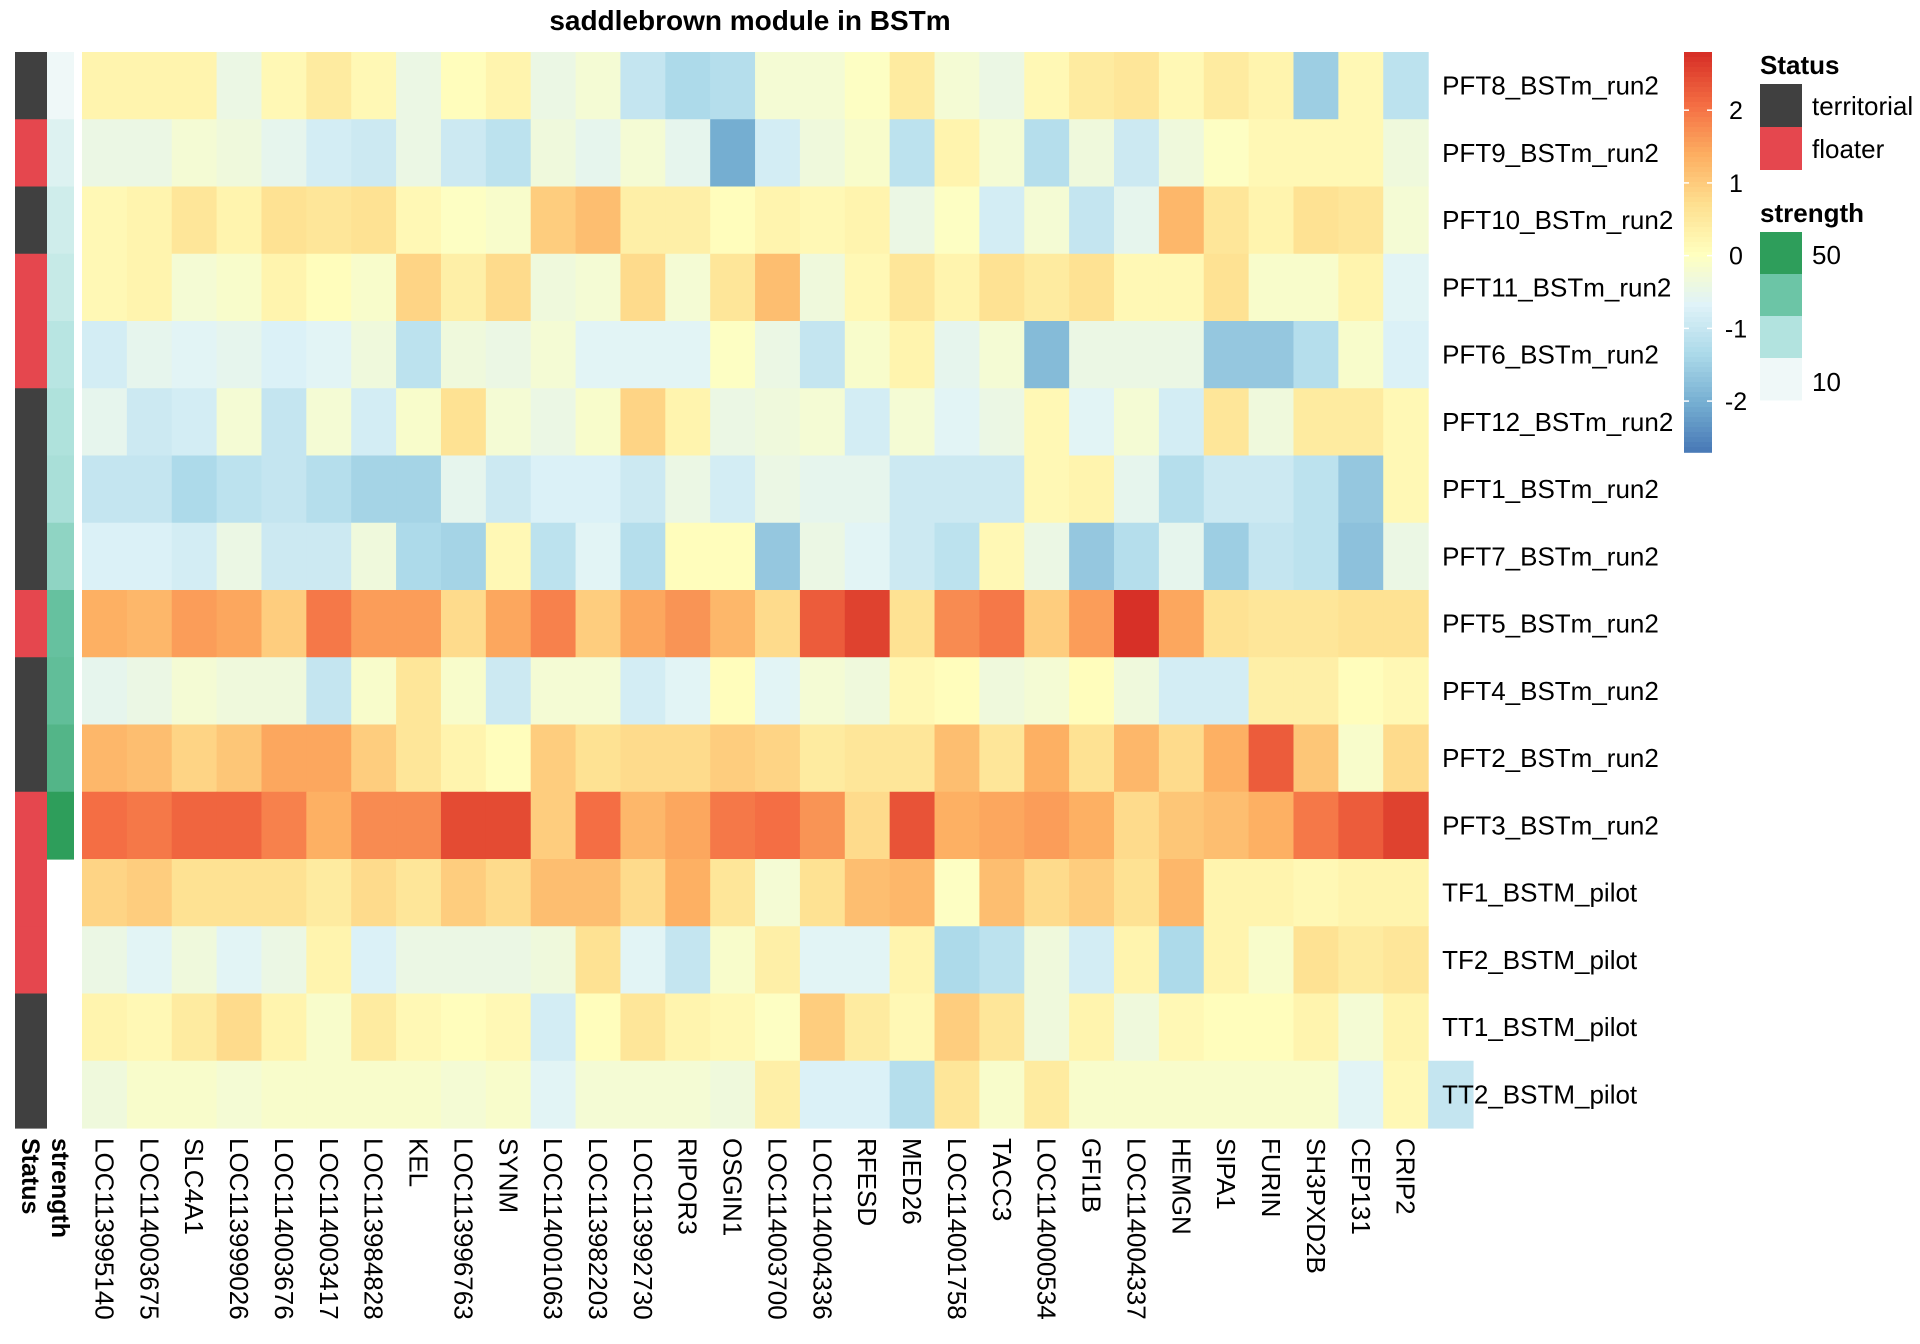 The width and height of the screenshot is (1920, 1344). I want to click on colorbar-tick-label: 0, so click(1736, 257).